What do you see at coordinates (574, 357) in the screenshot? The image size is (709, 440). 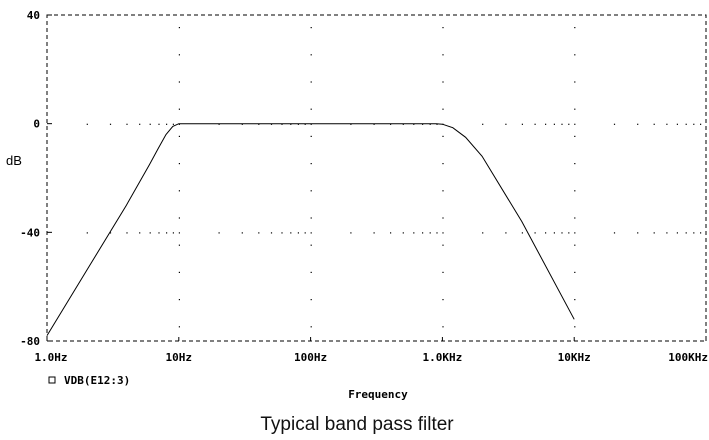 I see `x-tick-label: 10KHz` at bounding box center [574, 357].